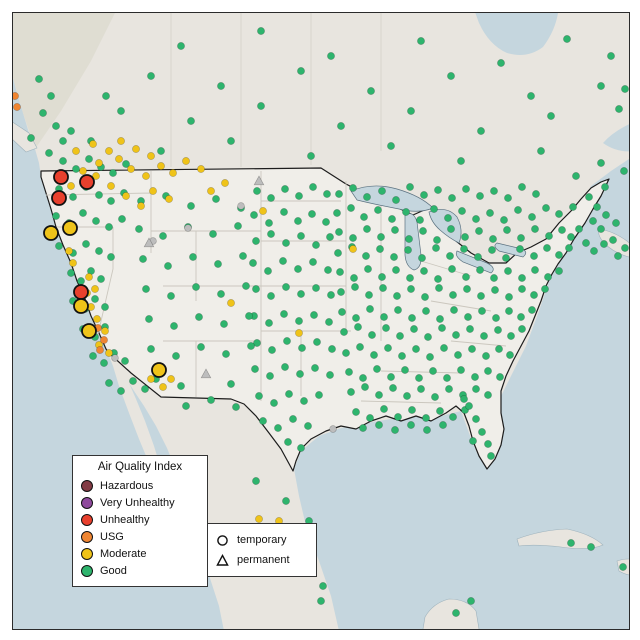 The height and width of the screenshot is (640, 640). I want to click on marker-usg, so click(17, 107).